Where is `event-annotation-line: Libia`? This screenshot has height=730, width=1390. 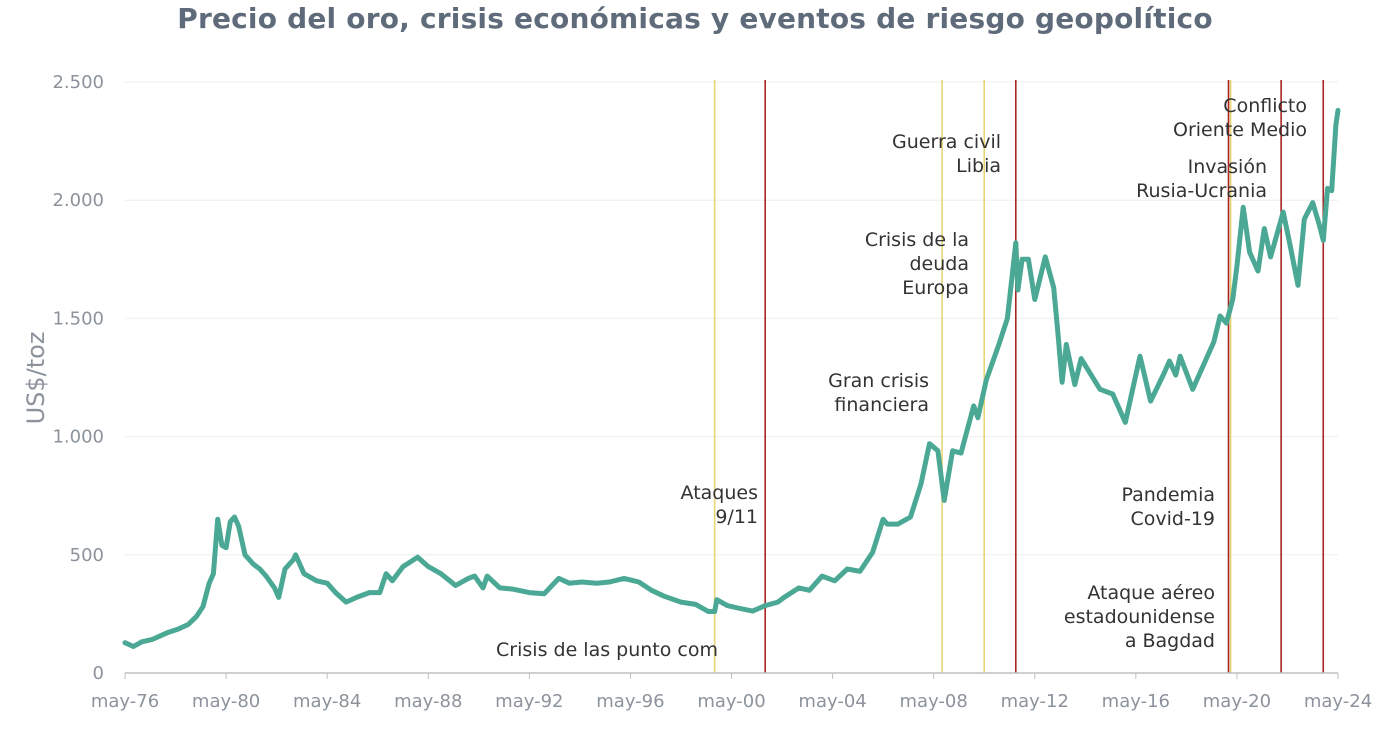
event-annotation-line: Libia is located at coordinates (978, 166).